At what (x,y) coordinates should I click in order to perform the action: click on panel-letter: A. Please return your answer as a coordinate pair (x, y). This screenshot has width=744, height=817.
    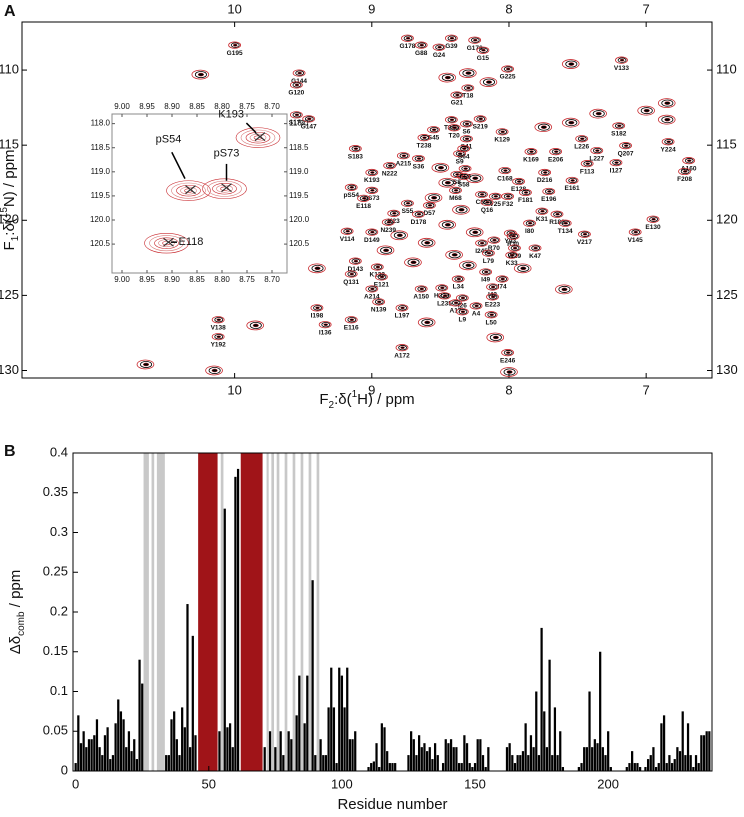
    Looking at the image, I should click on (10, 11).